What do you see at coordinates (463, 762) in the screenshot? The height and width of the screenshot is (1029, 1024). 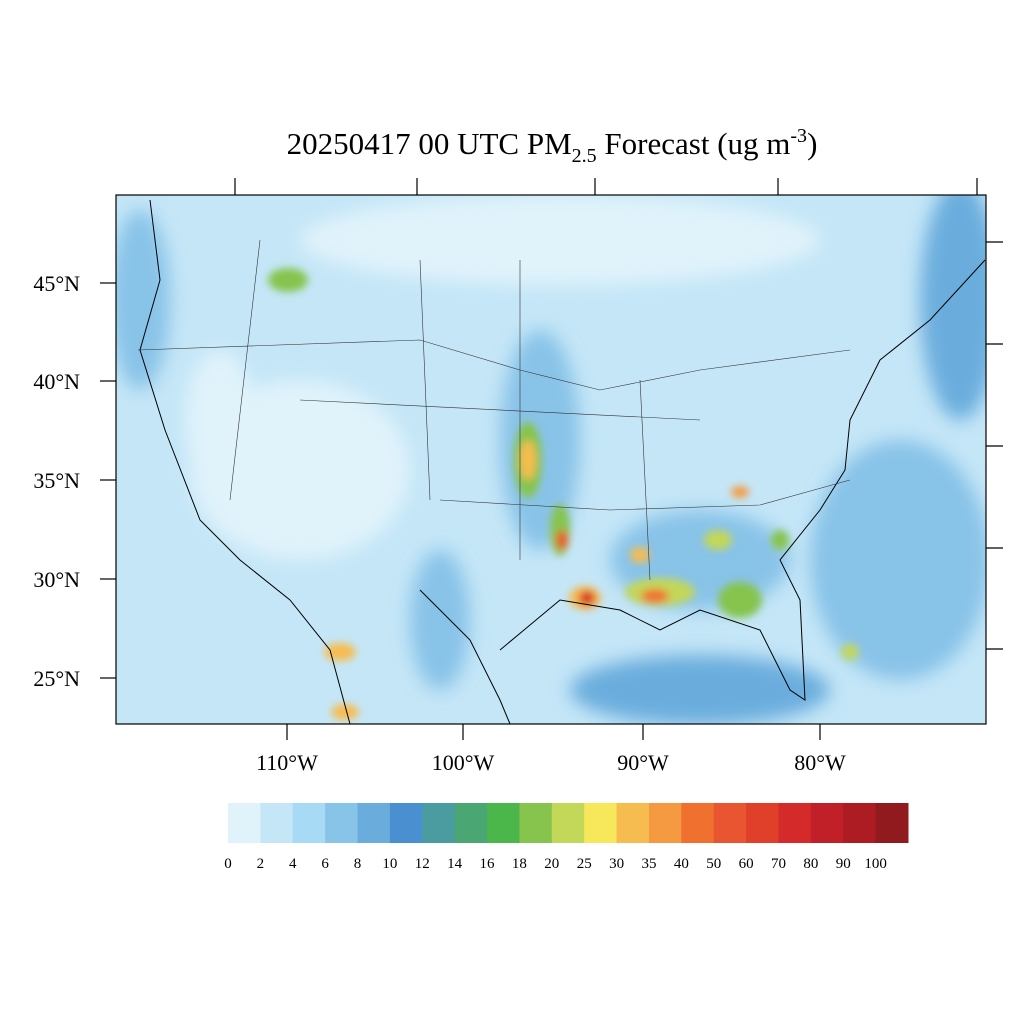 I see `lon-label: 100°W` at bounding box center [463, 762].